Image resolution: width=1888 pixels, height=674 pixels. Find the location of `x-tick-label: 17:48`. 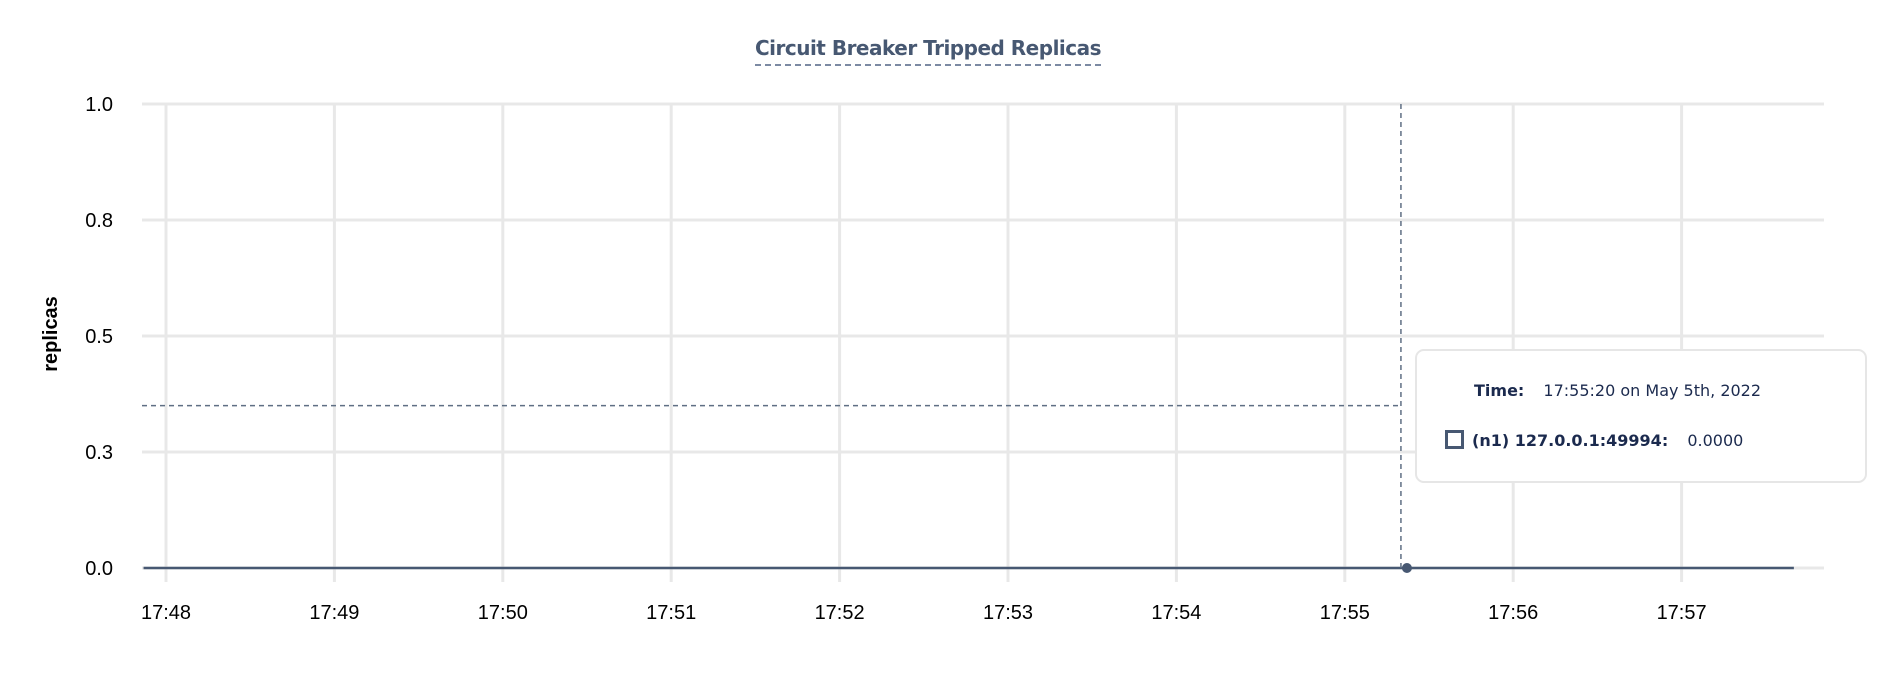

x-tick-label: 17:48 is located at coordinates (166, 613).